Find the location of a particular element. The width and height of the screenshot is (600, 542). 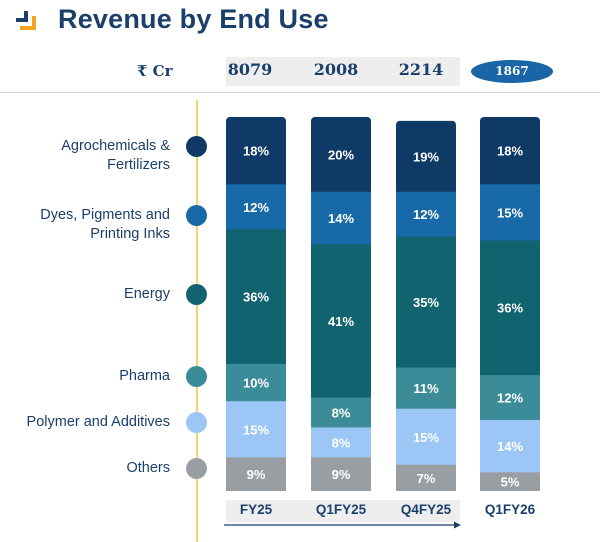

segment-fy25-energy is located at coordinates (256, 297).